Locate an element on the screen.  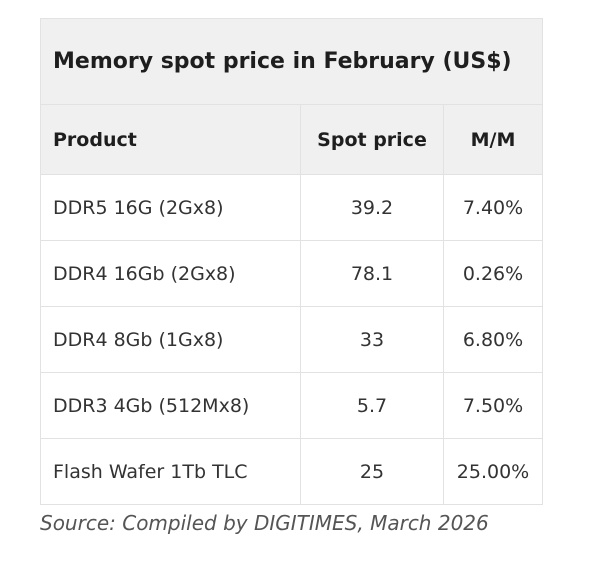
table-row: DDR4 8Gb (1Gx8) 33 6.80% is located at coordinates (291, 339).